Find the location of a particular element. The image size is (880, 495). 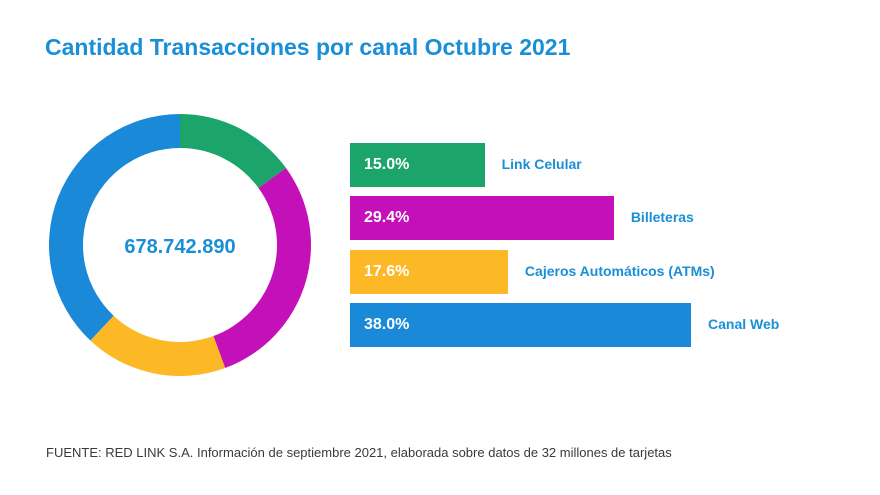

category-label-link-celular: Link Celular is located at coordinates (541, 164).